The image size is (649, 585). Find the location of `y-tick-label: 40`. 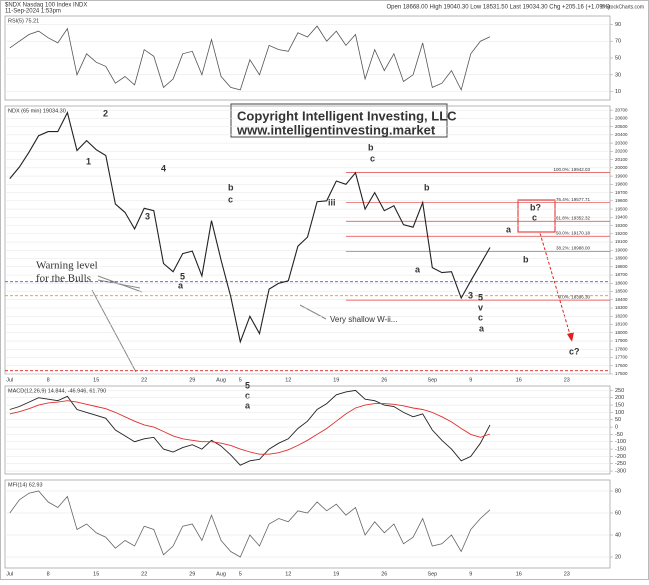

y-tick-label: 40 is located at coordinates (618, 535).